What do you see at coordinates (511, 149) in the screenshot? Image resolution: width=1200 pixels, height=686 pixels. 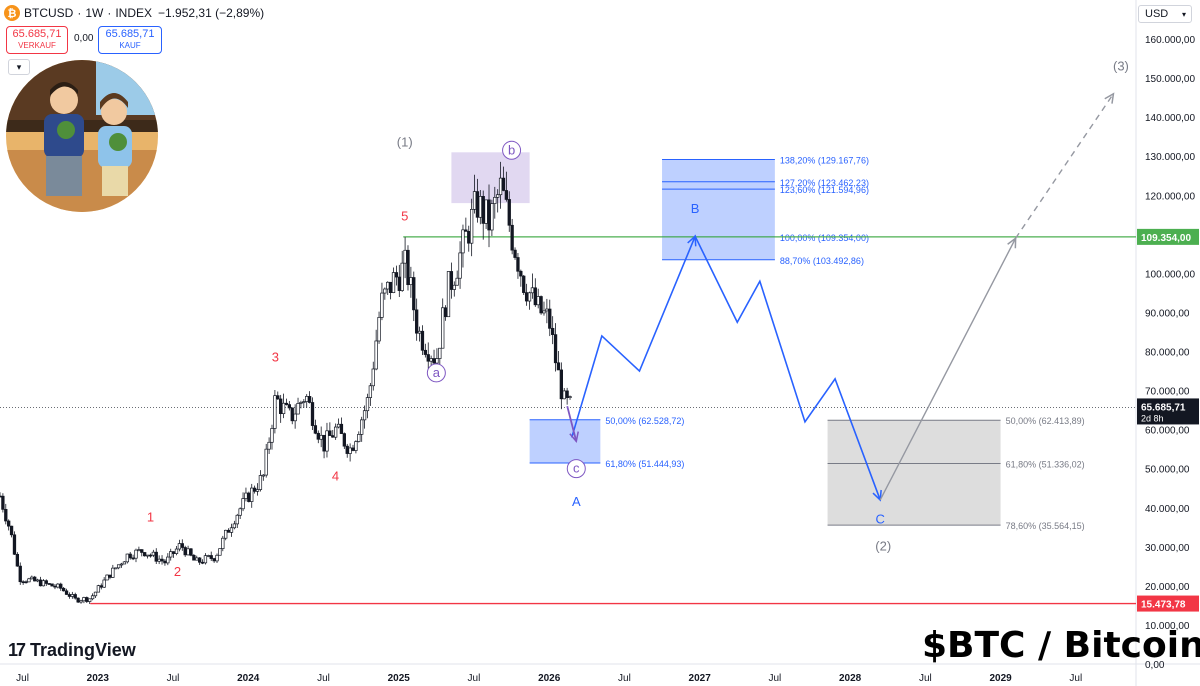 I see `wave-label: b` at bounding box center [511, 149].